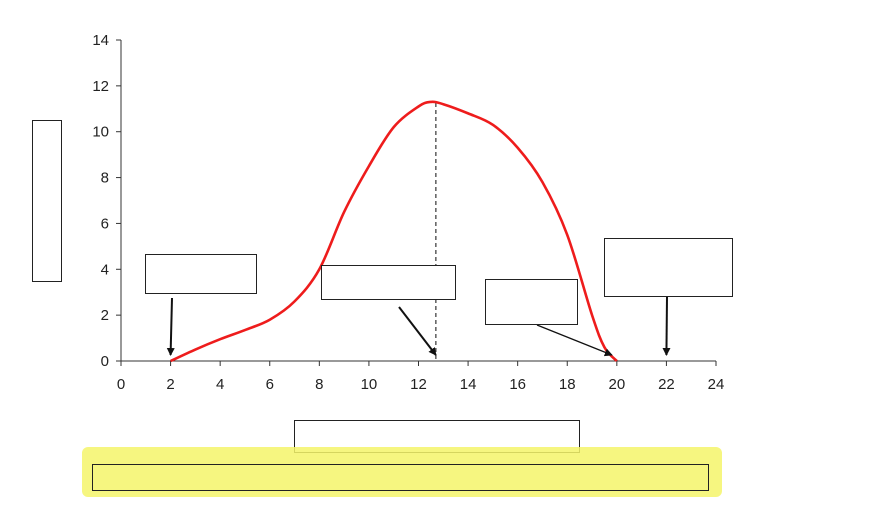 The image size is (874, 526). What do you see at coordinates (517, 384) in the screenshot?
I see `x-tick-label: 16` at bounding box center [517, 384].